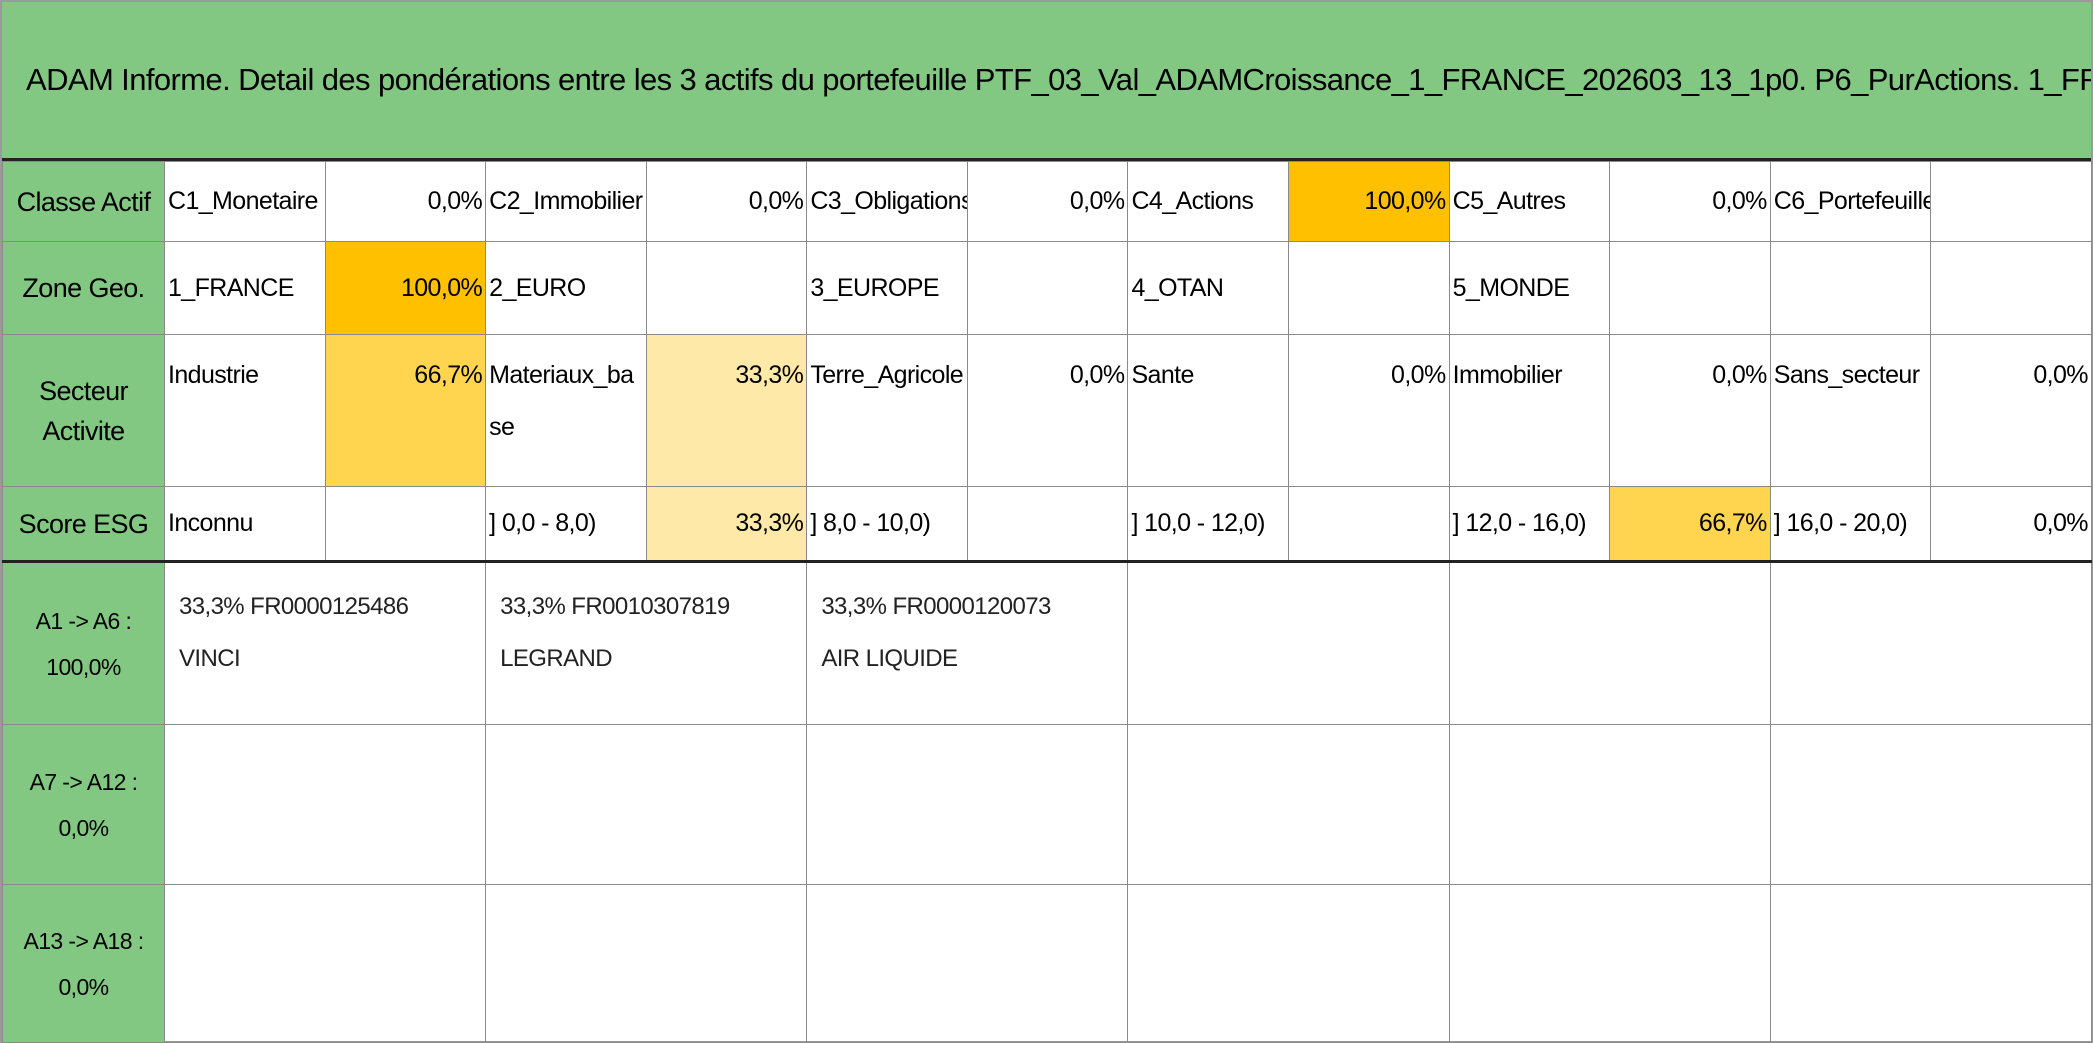 The width and height of the screenshot is (2093, 1043). I want to click on category-cell: ] 8,0 - 10,0), so click(887, 524).